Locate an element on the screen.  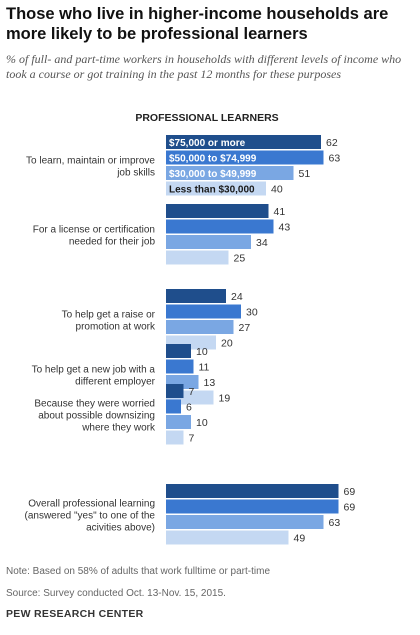
value-label: 27 is located at coordinates (245, 328).